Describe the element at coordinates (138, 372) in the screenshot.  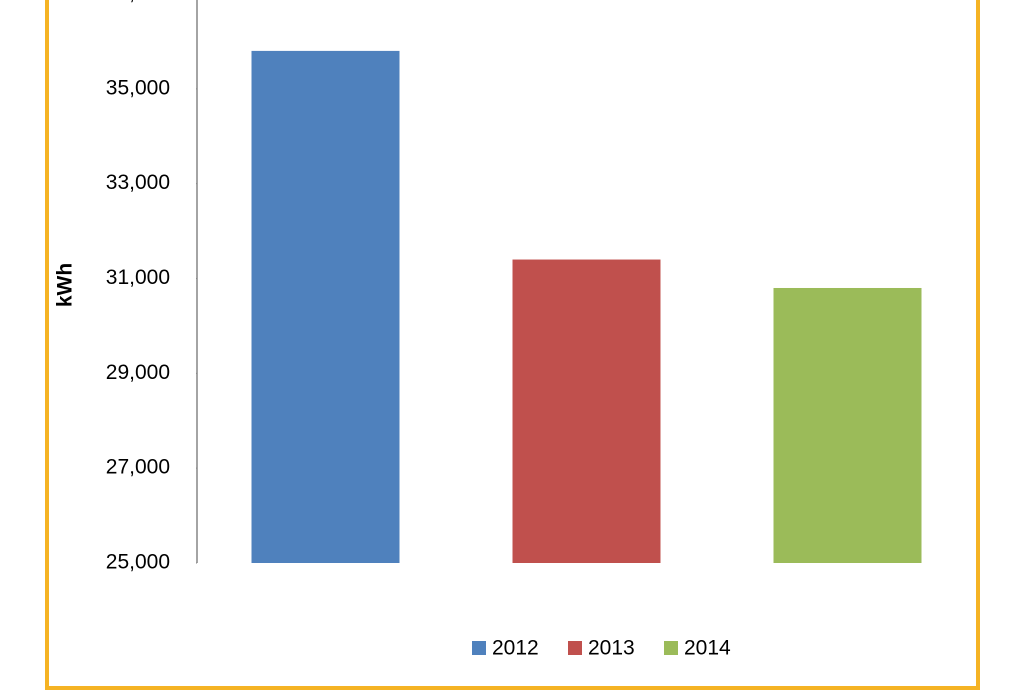
I see `y-tick-label: 29,000` at that location.